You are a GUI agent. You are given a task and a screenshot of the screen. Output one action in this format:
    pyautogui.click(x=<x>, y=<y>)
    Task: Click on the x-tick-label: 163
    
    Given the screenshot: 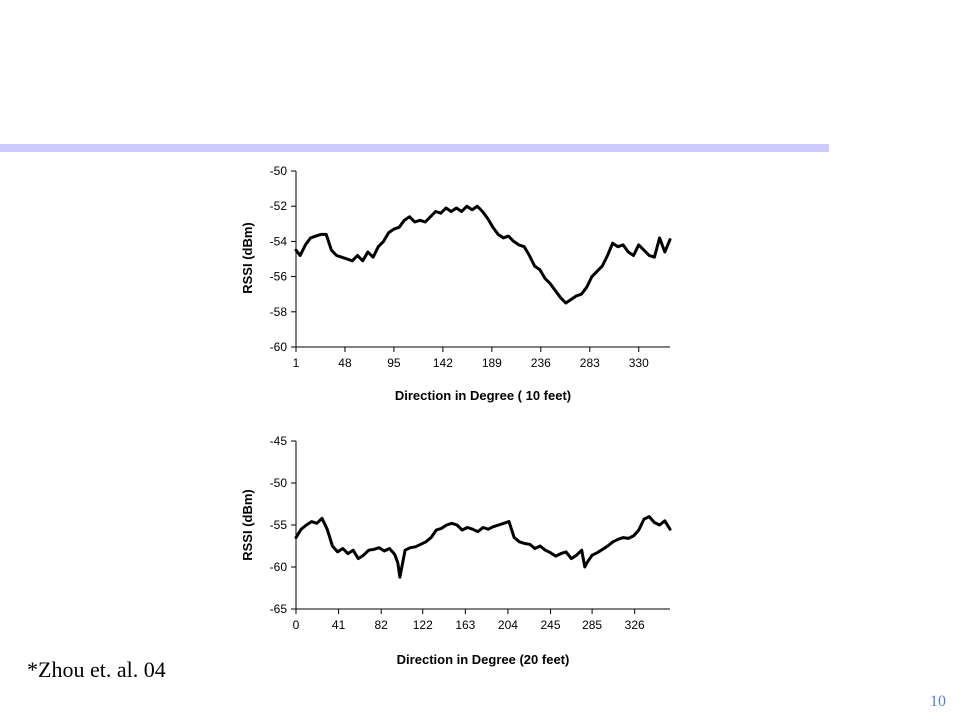 What is the action you would take?
    pyautogui.click(x=465, y=625)
    